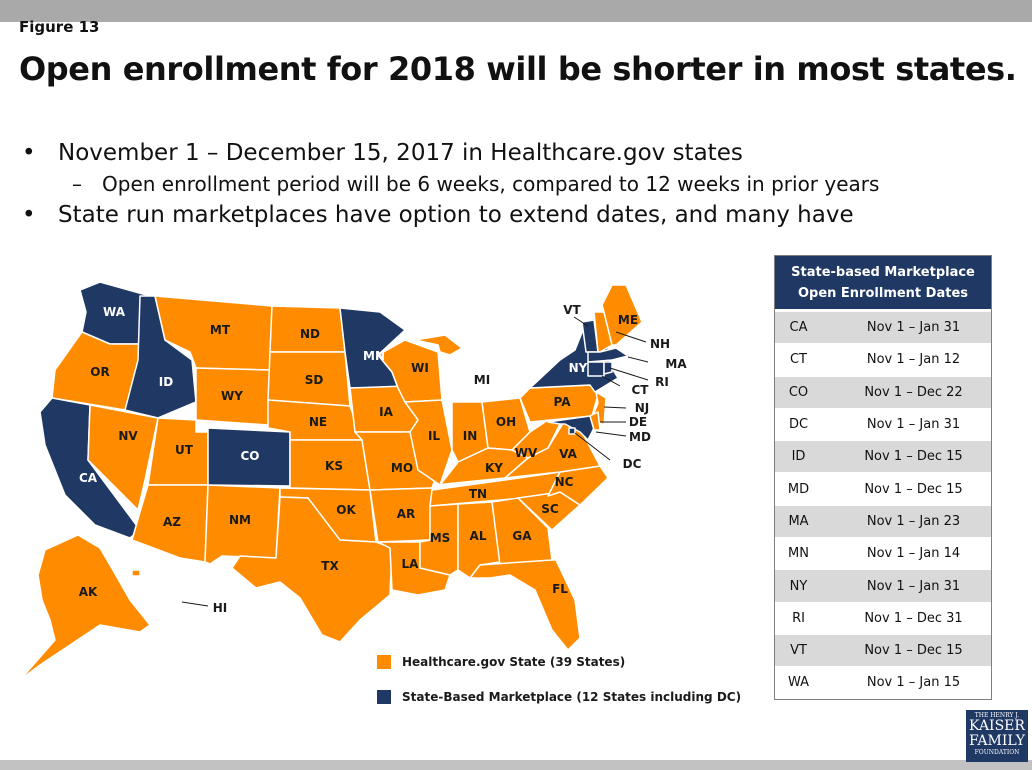 The image size is (1032, 770). What do you see at coordinates (220, 608) in the screenshot?
I see `svg-text: HI` at bounding box center [220, 608].